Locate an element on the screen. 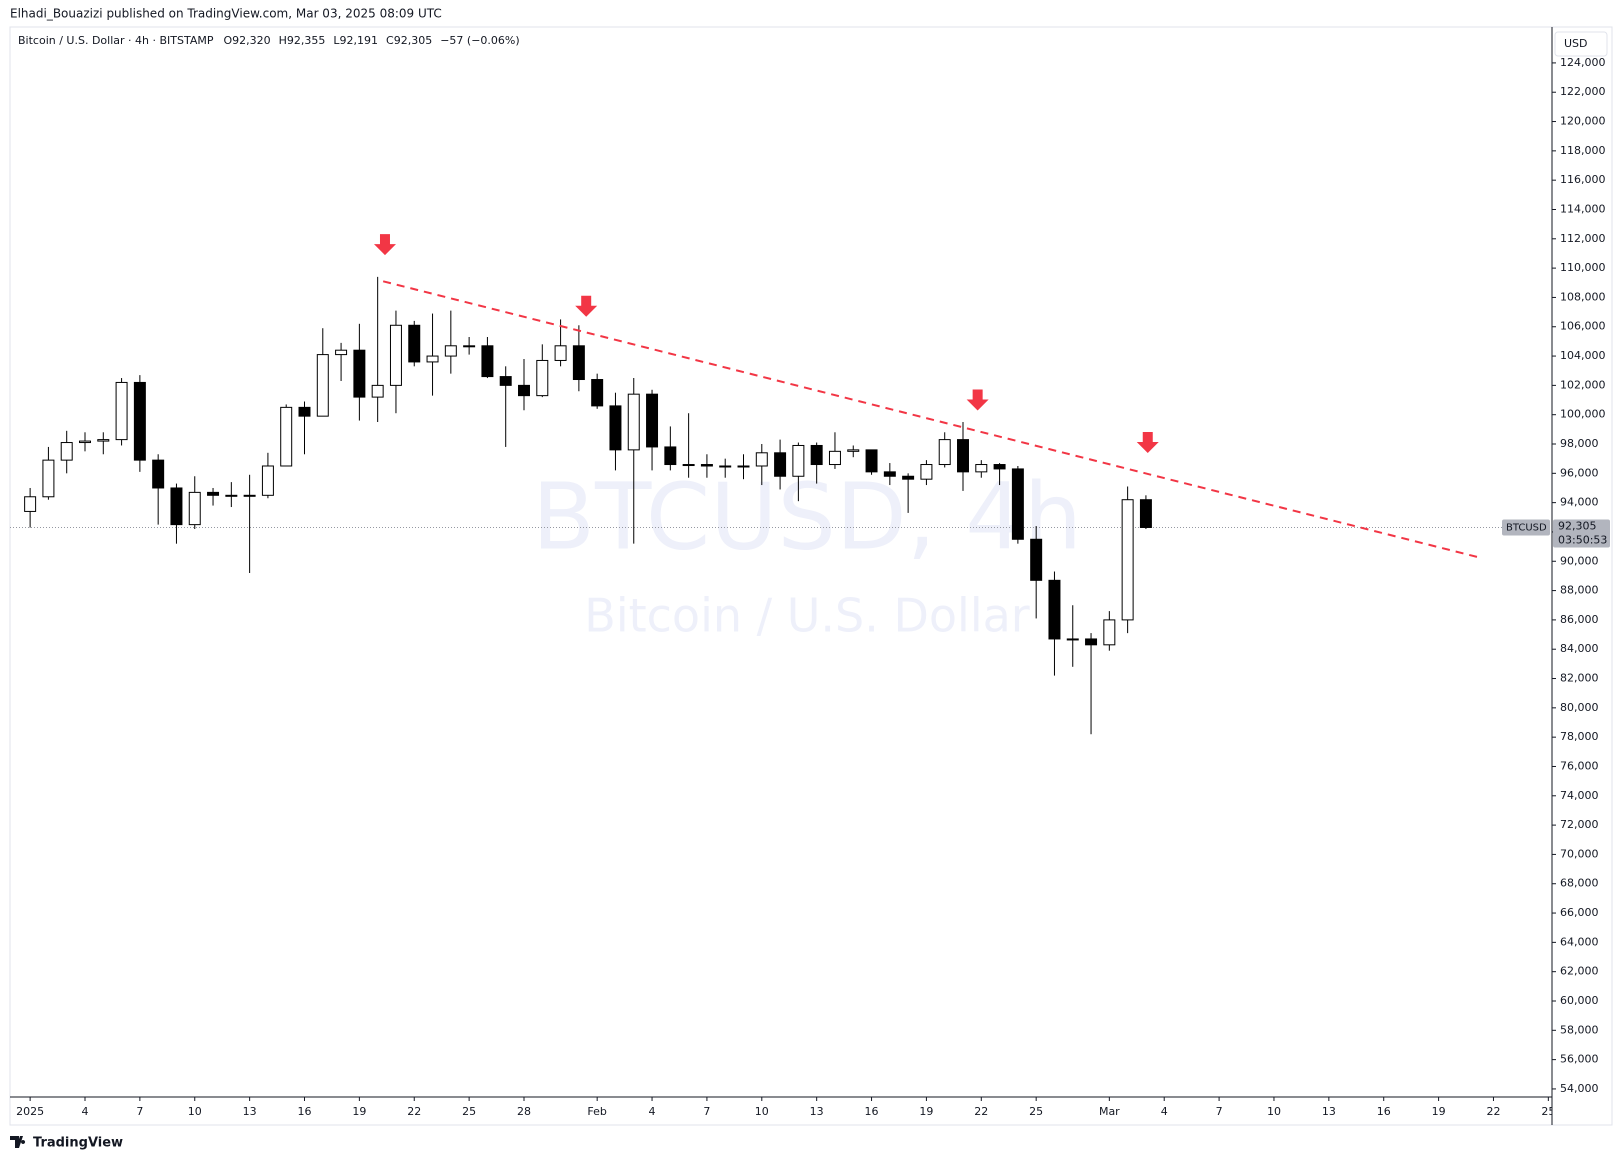 This screenshot has width=1620, height=1158. y-tick-label: 78,000 is located at coordinates (1579, 736).